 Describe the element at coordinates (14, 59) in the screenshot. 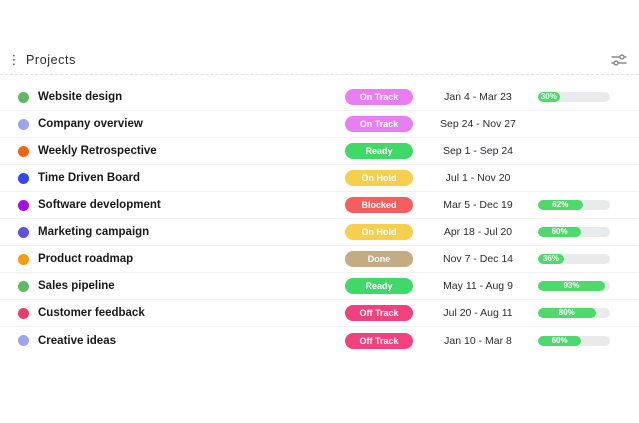

I see `kebab-menu-icon: ⋮` at that location.